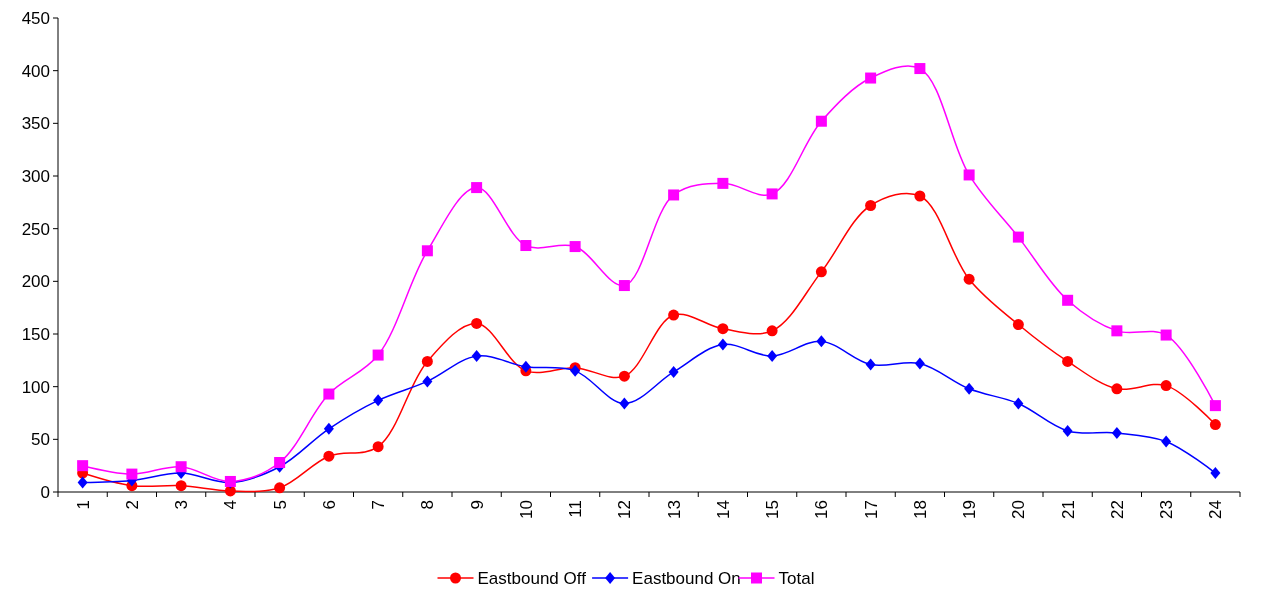 The width and height of the screenshot is (1265, 592). I want to click on x-tick-label: 16, so click(822, 509).